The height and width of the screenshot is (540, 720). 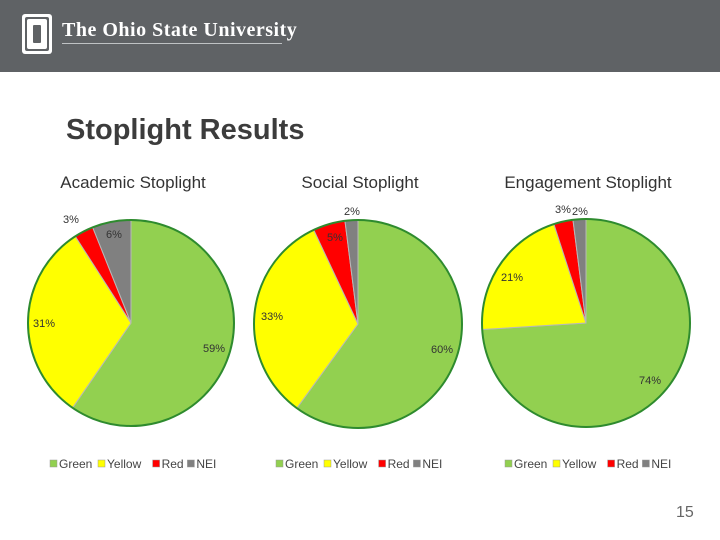 What do you see at coordinates (272, 317) in the screenshot?
I see `data-label-yellow: 33%` at bounding box center [272, 317].